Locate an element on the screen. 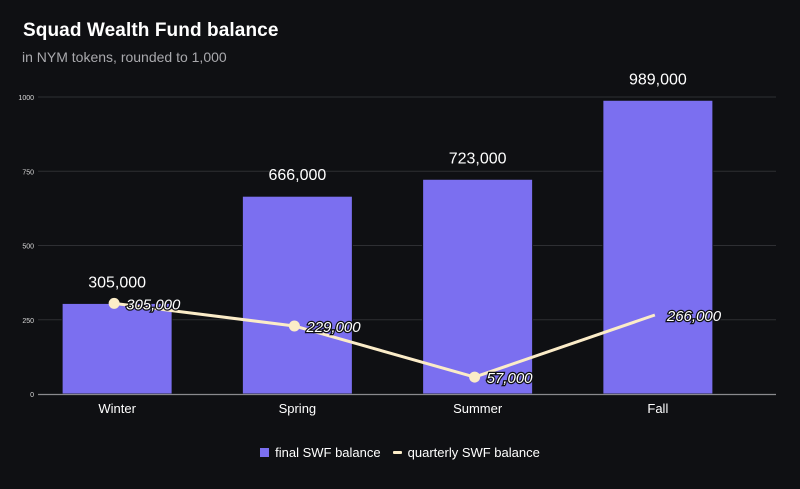 The width and height of the screenshot is (800, 489). legend: final SWF balance quarterly SWF balance is located at coordinates (400, 452).